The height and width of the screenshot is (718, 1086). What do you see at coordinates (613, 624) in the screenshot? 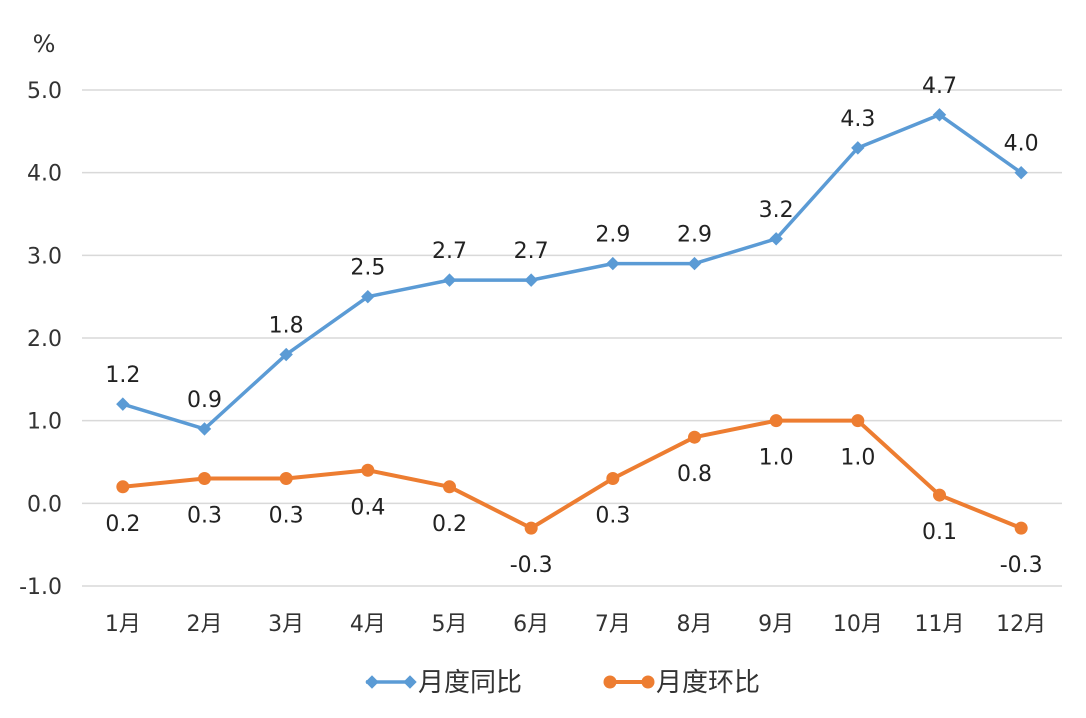
I see `x-tick-label: 7月` at bounding box center [613, 624].